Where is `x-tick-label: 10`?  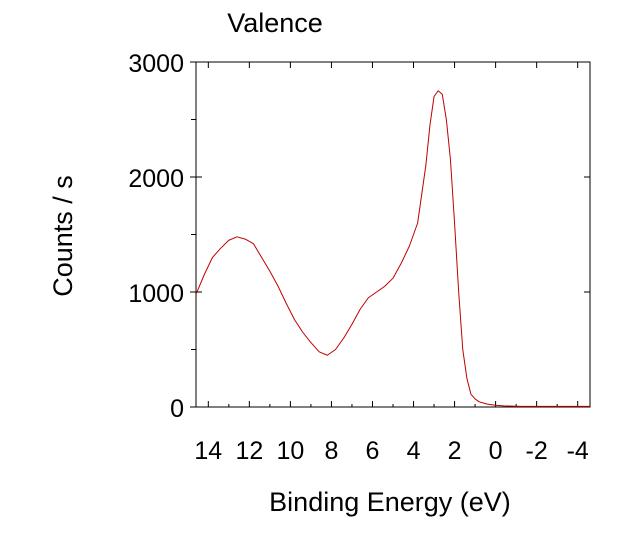
x-tick-label: 10 is located at coordinates (290, 451).